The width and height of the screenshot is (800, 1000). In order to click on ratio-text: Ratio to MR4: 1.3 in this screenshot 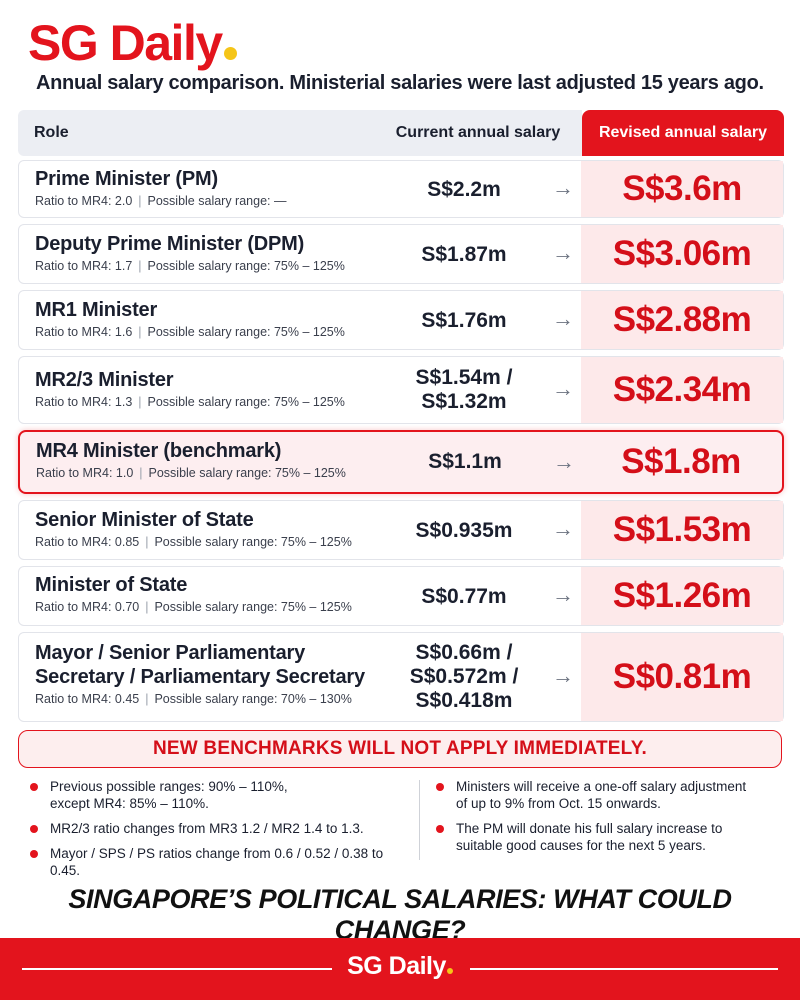, I will do `click(84, 402)`.